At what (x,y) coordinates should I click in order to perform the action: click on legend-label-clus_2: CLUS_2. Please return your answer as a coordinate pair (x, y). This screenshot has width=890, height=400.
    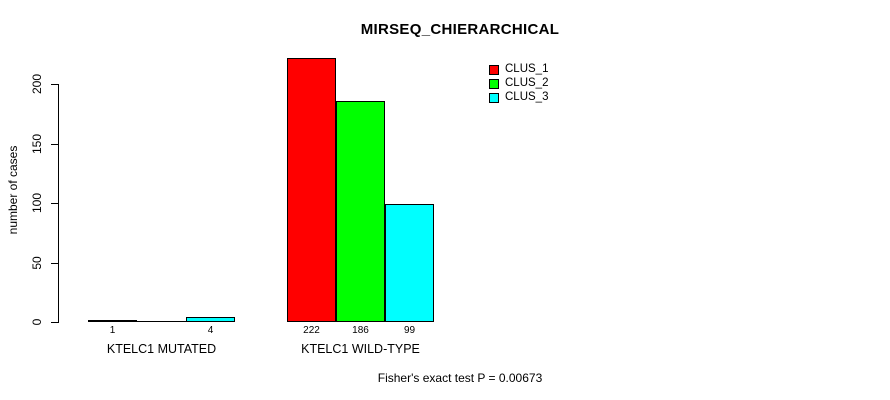
    Looking at the image, I should click on (527, 83).